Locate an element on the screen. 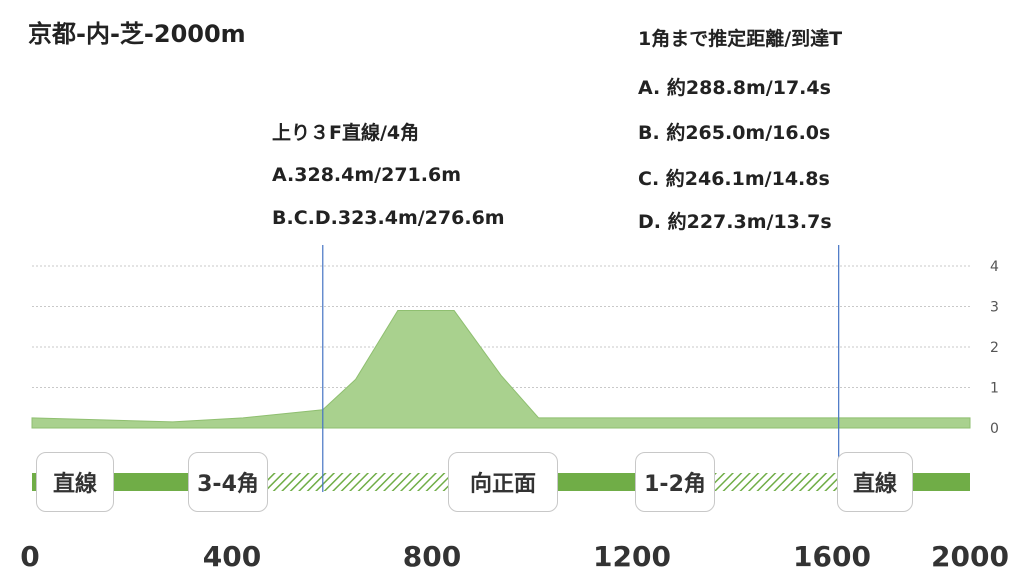  y-tick-label: 1 is located at coordinates (994, 389).